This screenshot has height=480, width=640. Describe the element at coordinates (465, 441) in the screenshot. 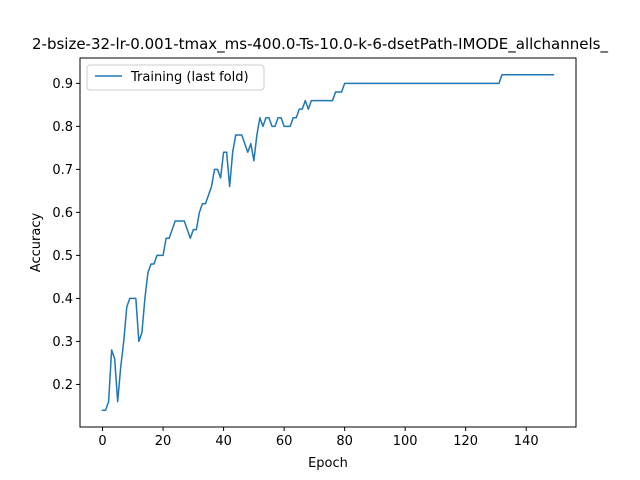

I see `x-tick-label: 120` at that location.